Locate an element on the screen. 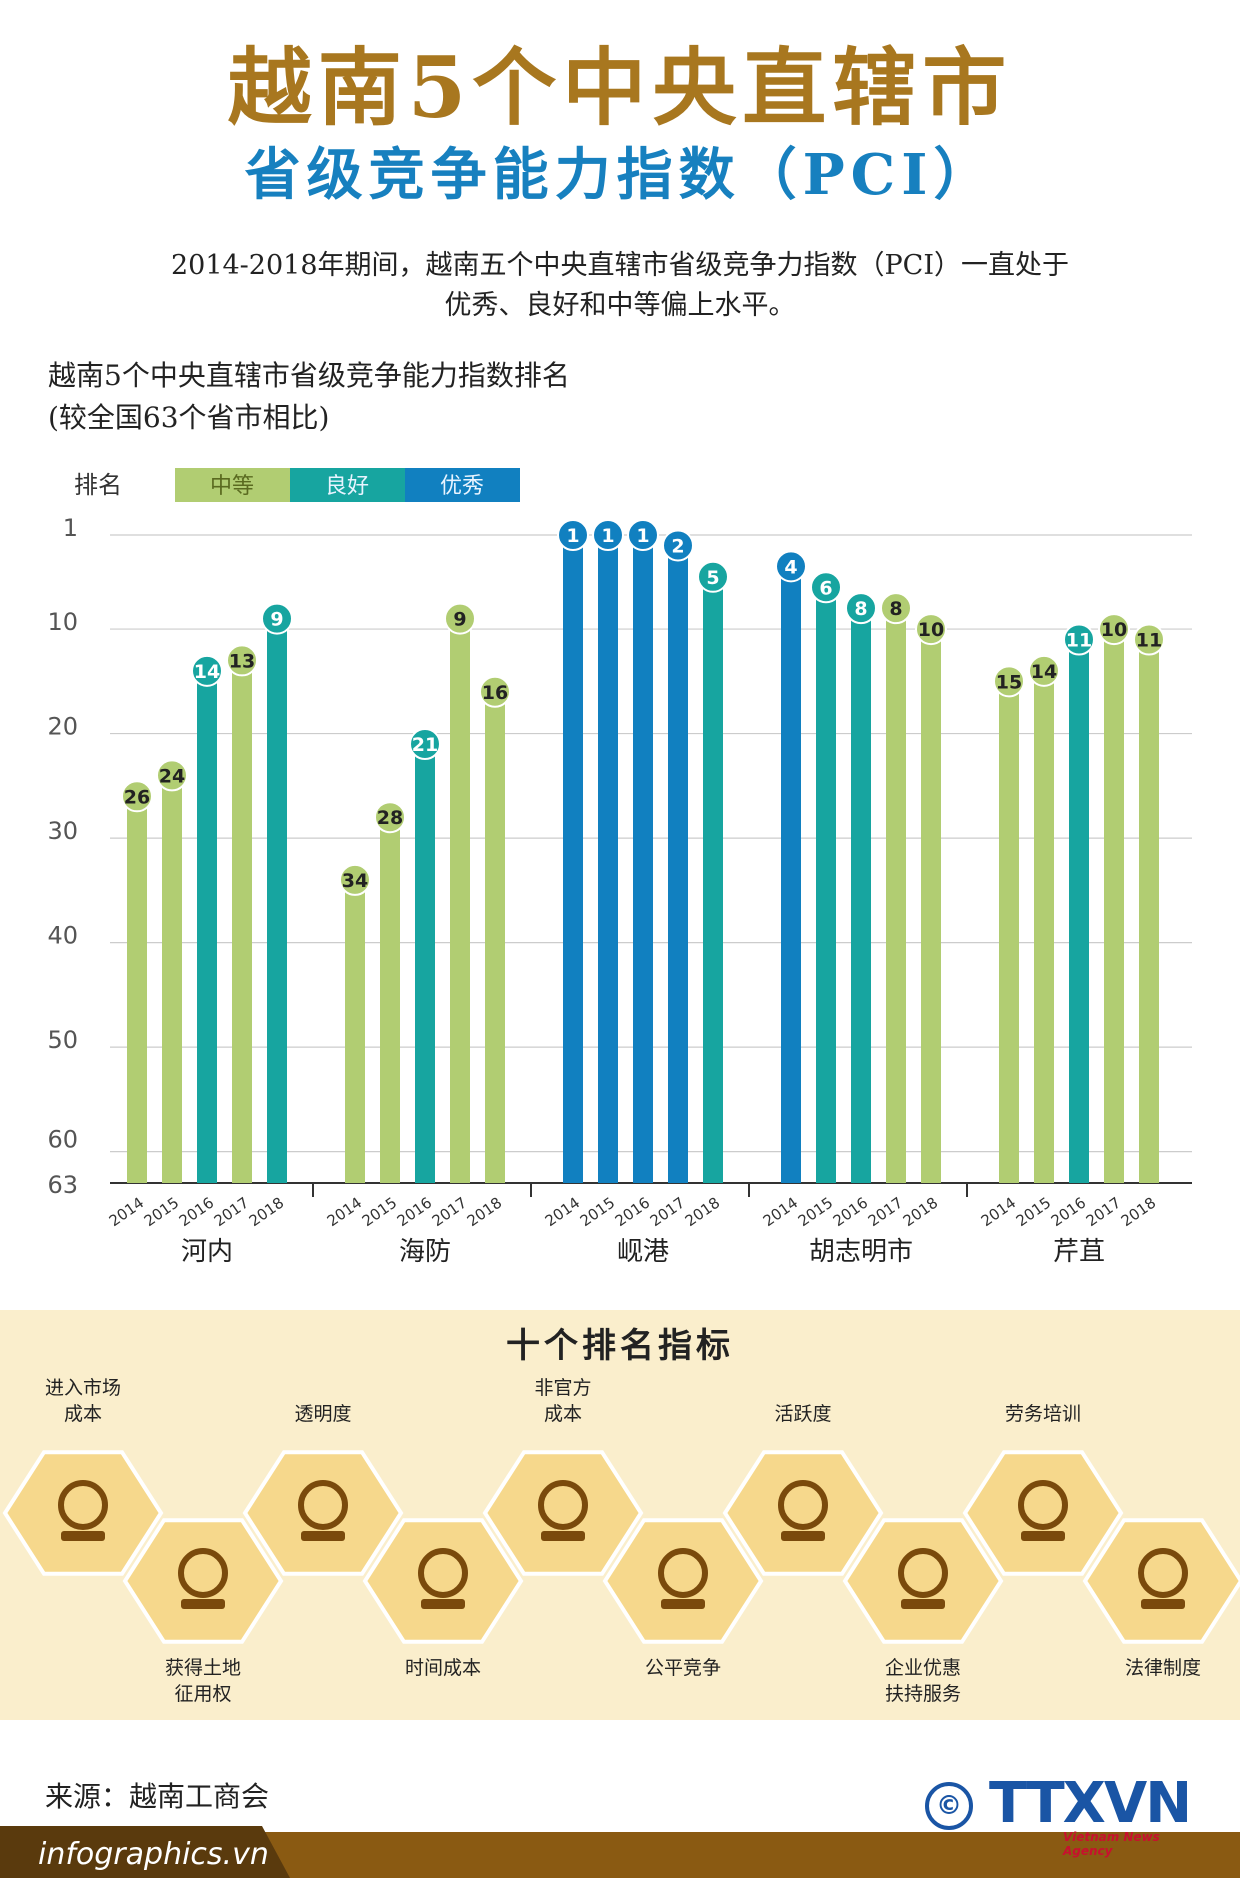 Image resolution: width=1240 pixels, height=1878 pixels. hourglass-icon is located at coordinates (443, 1581).